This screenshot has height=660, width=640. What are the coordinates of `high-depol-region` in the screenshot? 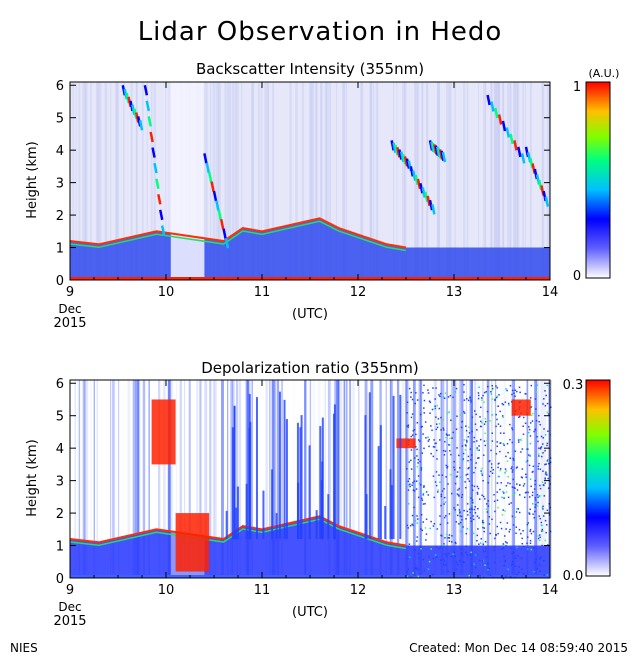 It's located at (521, 407).